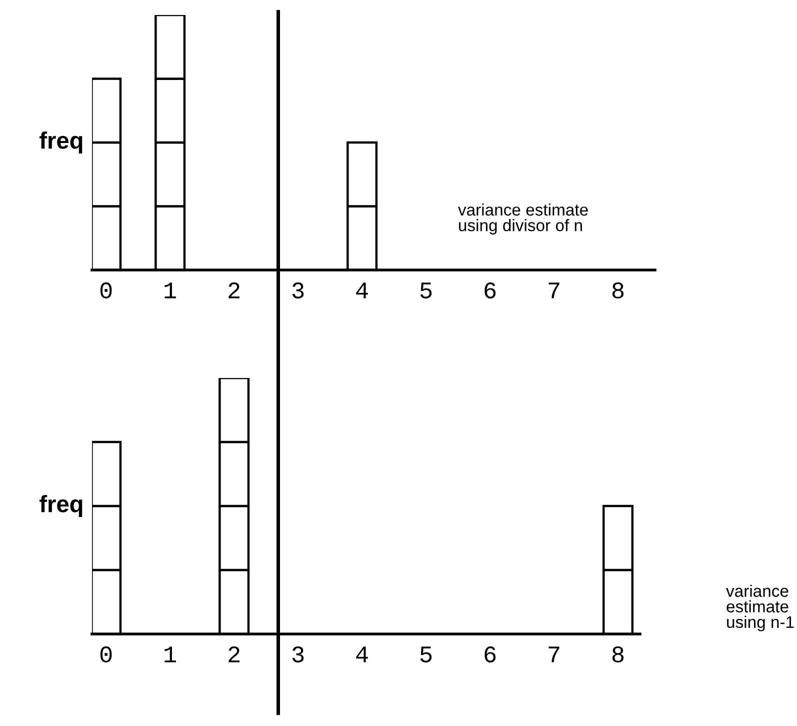  What do you see at coordinates (760, 608) in the screenshot?
I see `text: variance estimate using n-1` at bounding box center [760, 608].